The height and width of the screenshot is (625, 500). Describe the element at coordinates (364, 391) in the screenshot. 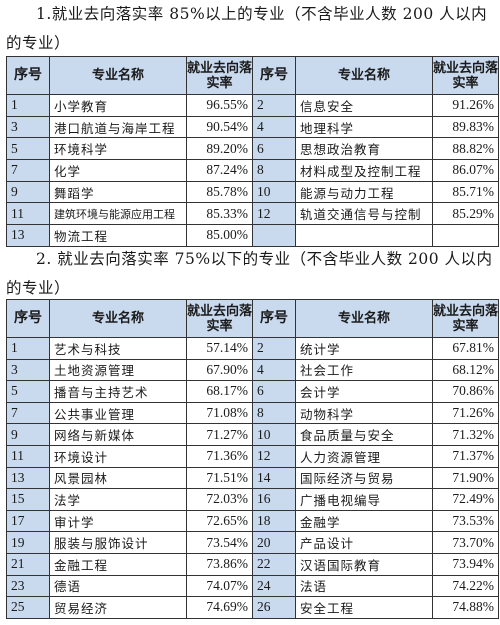

I see `cell-name: 会计学` at that location.